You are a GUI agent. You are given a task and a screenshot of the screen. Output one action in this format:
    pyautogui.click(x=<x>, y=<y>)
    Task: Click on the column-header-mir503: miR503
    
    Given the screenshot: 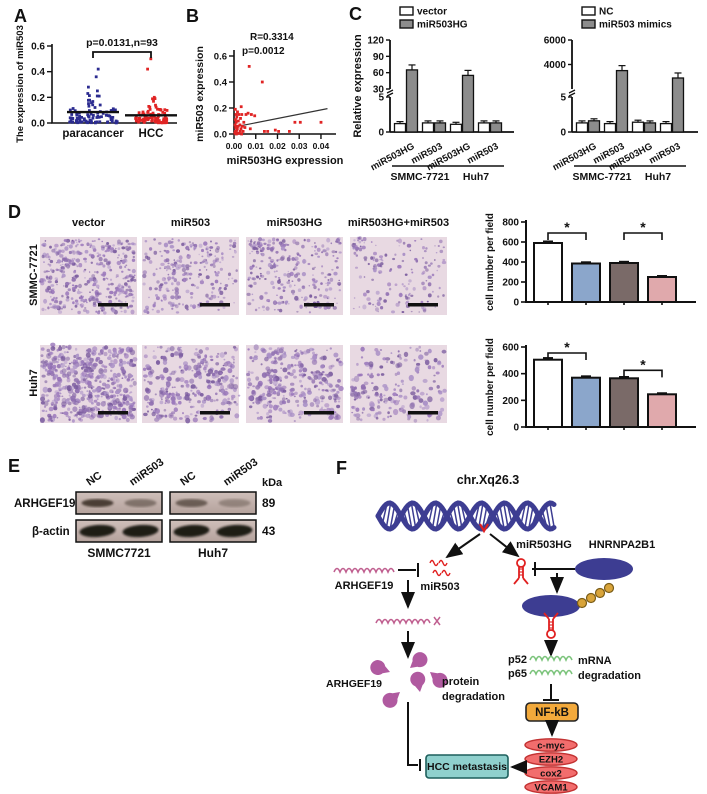 What is the action you would take?
    pyautogui.click(x=190, y=223)
    